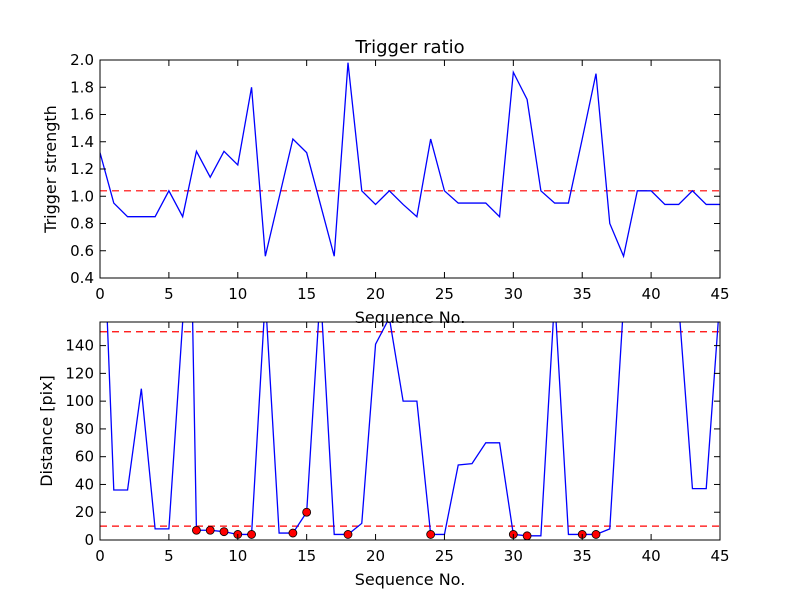  I want to click on y-tick-label: 2.0, so click(82, 60).